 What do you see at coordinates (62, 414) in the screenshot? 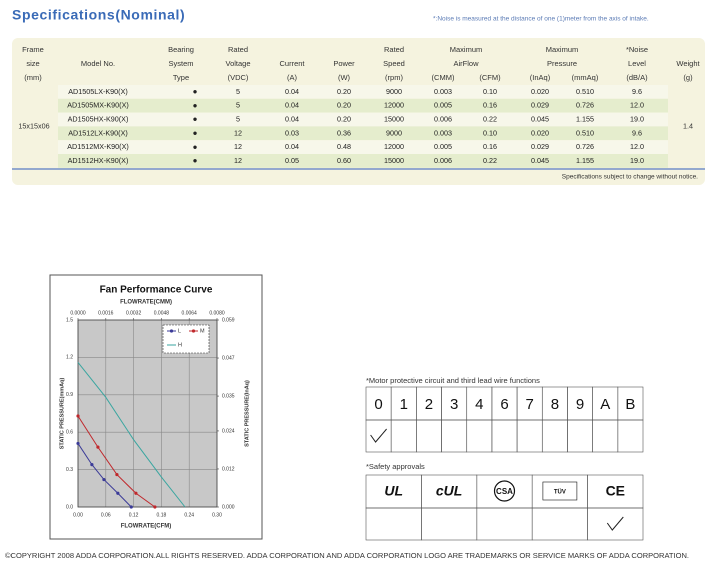
I see `y-axis-label: STATIC PRESSURE(mmAq)` at bounding box center [62, 414].